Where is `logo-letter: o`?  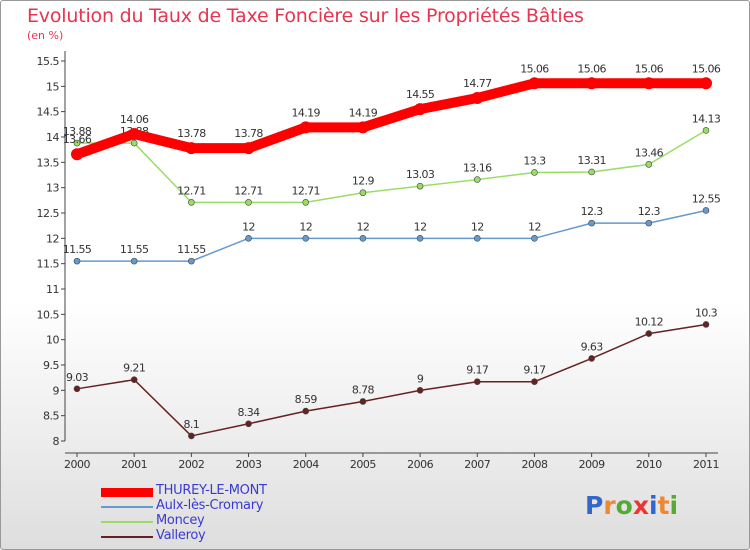 logo-letter: o is located at coordinates (624, 505).